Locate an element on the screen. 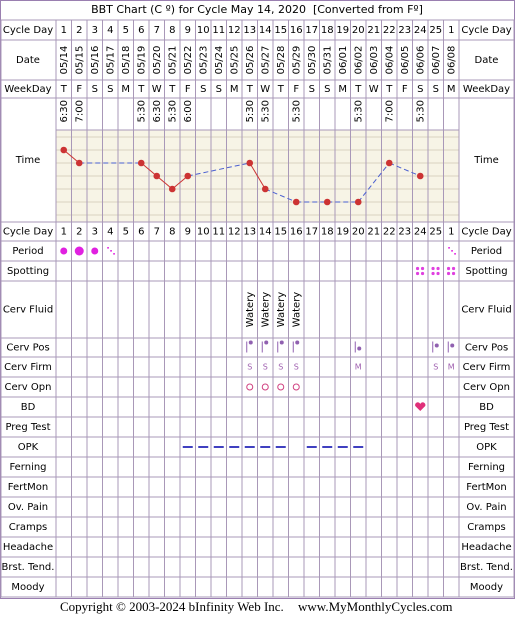 The image size is (515, 617). cycle-day: 5 is located at coordinates (126, 232).